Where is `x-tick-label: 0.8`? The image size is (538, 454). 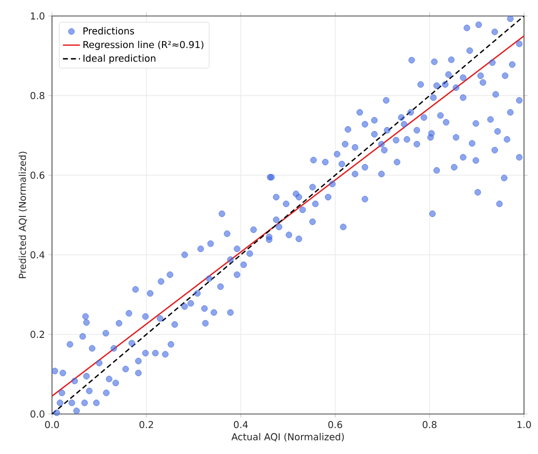 x-tick-label: 0.8 is located at coordinates (429, 424).